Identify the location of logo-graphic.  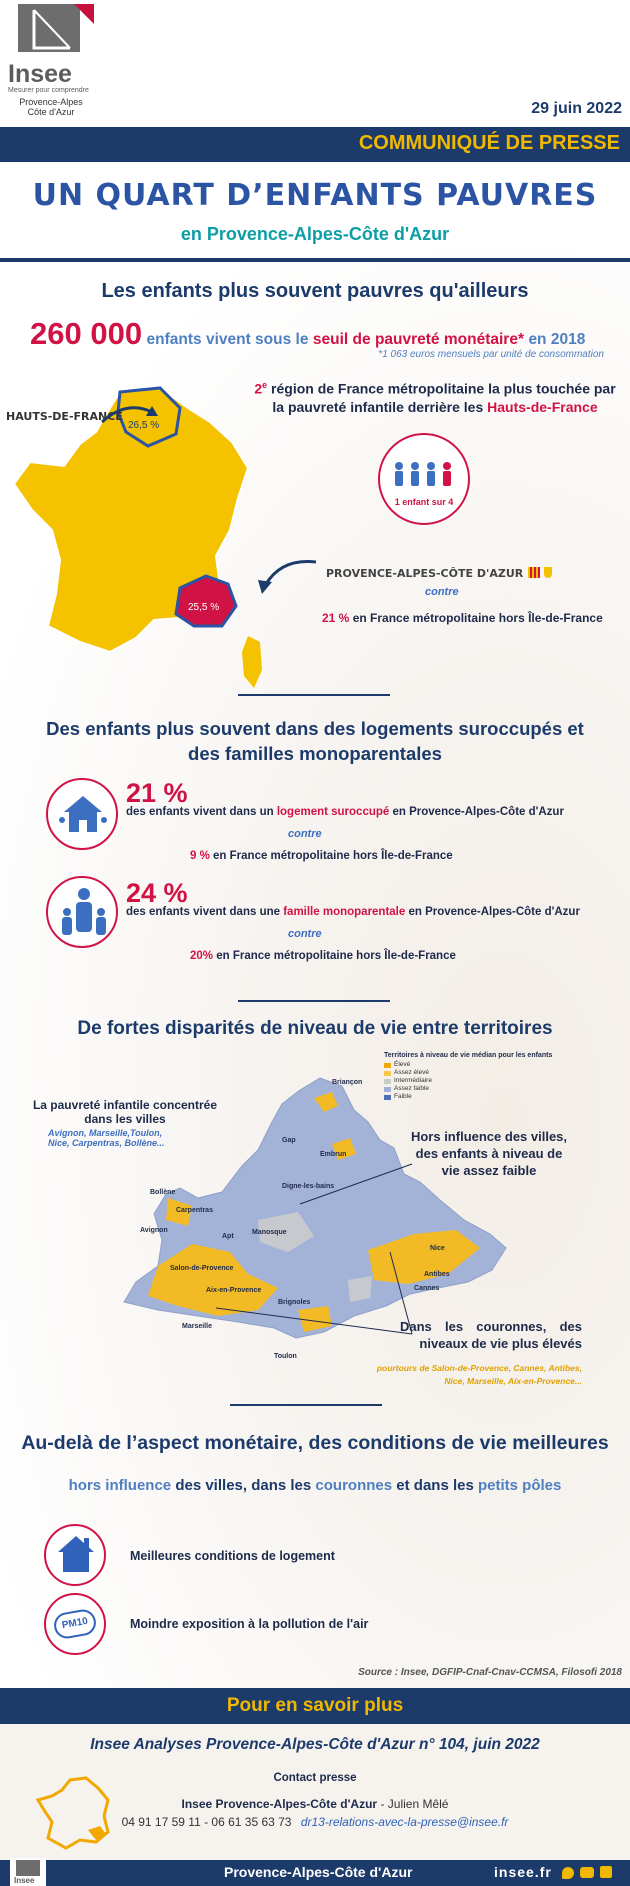
(51, 30).